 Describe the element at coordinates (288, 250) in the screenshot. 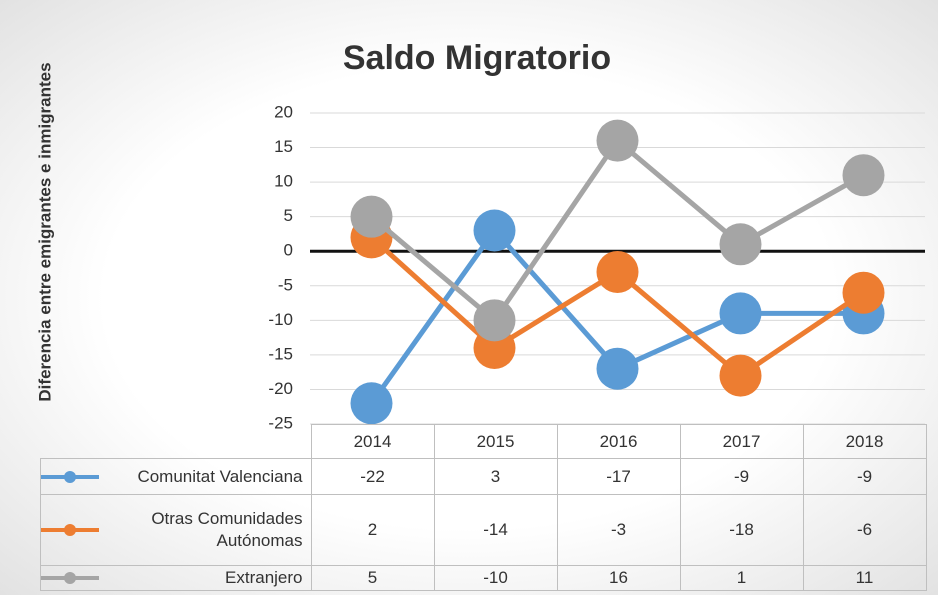

I see `y-tick-label: 0` at that location.